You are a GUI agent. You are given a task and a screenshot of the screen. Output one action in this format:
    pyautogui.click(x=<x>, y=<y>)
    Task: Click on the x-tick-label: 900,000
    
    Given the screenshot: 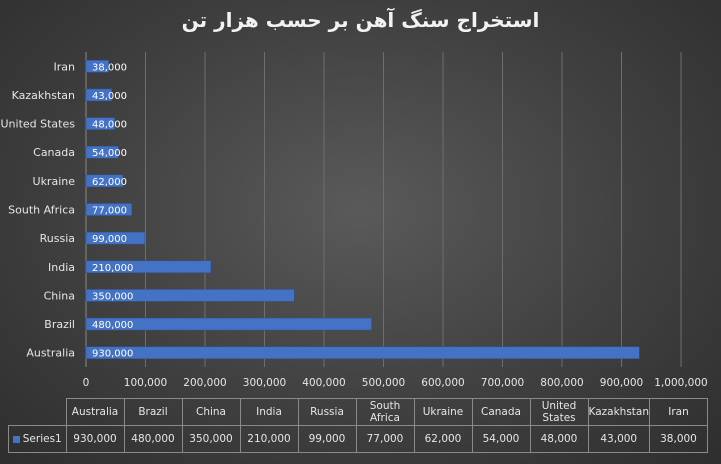 What is the action you would take?
    pyautogui.click(x=621, y=383)
    